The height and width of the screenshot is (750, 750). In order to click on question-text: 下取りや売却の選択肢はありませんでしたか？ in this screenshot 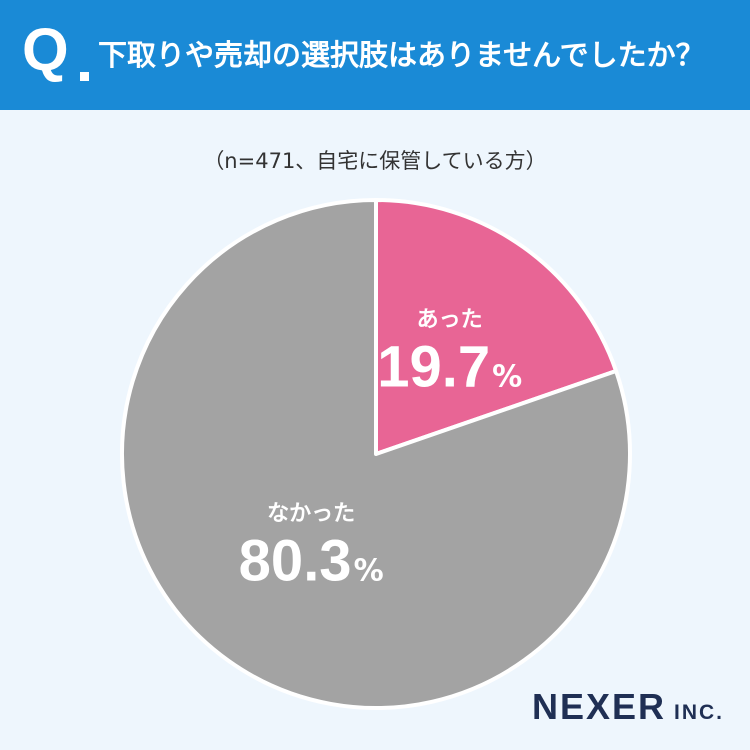, I will do `click(401, 55)`.